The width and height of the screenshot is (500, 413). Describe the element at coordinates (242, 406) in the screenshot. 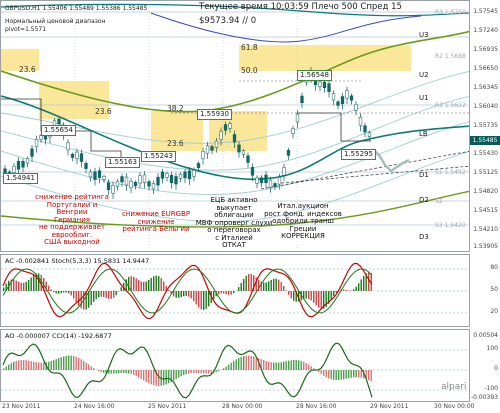

I see `time-label-3: 28 Nov 00:00` at that location.